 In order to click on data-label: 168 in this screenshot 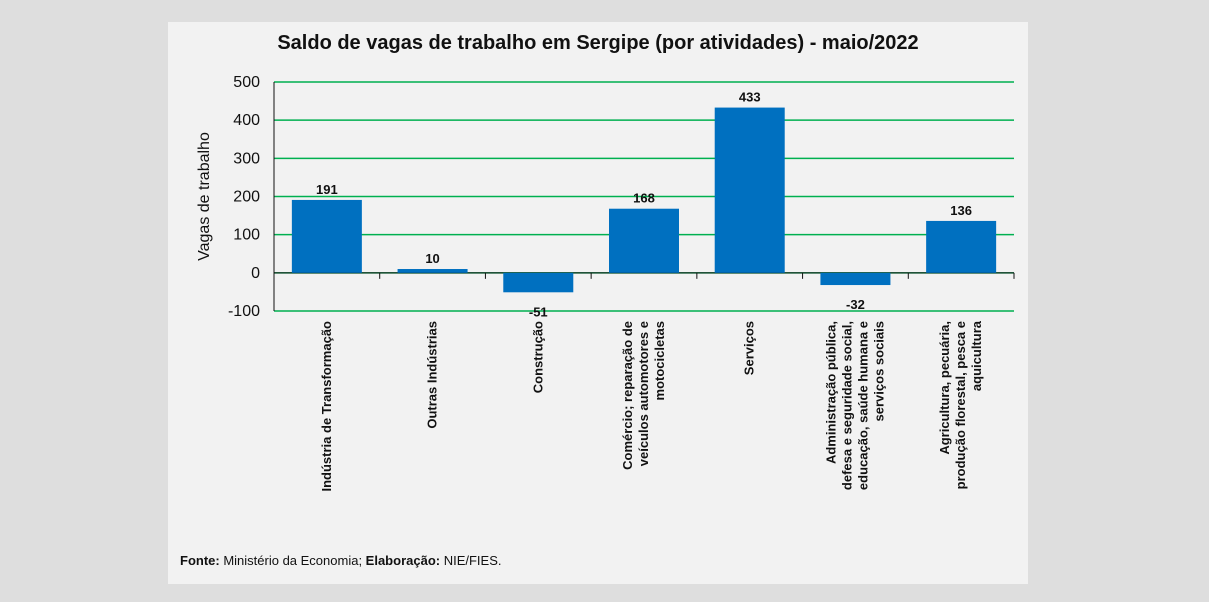, I will do `click(644, 198)`.